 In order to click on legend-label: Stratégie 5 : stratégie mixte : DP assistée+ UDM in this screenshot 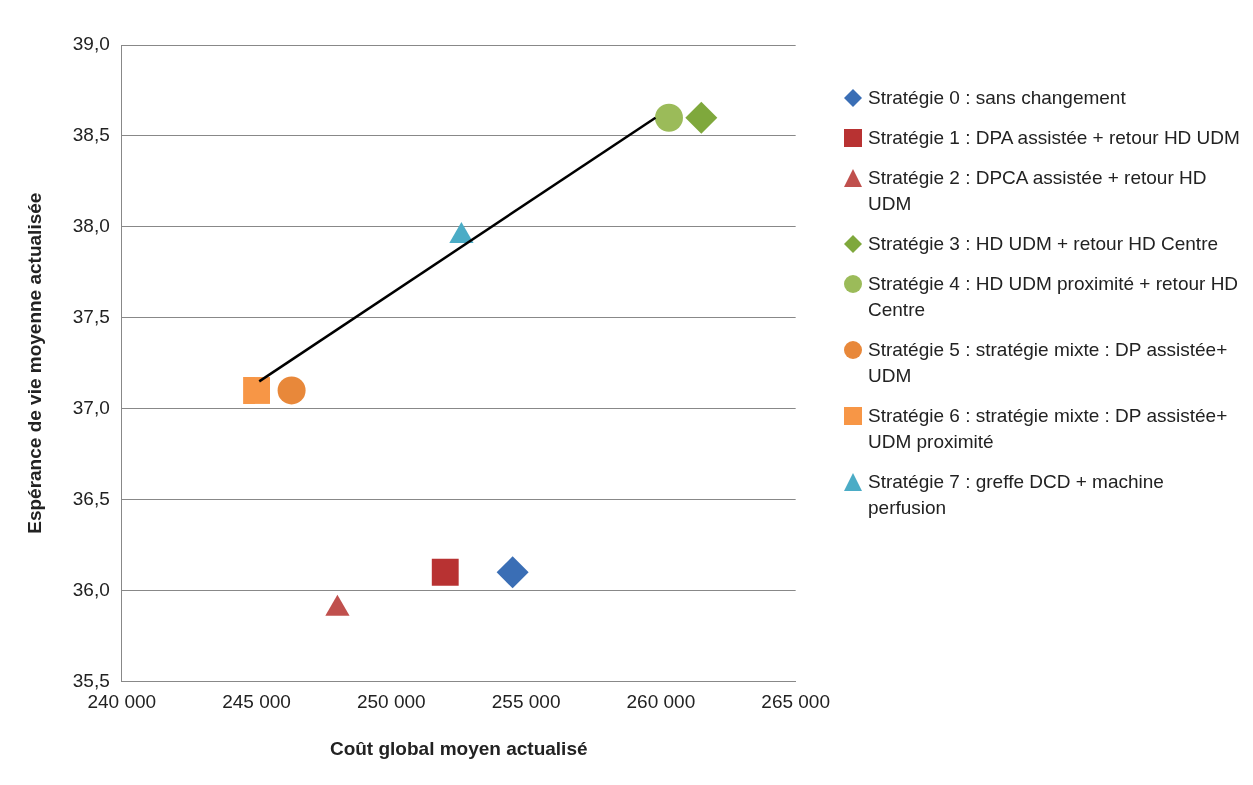, I will do `click(1048, 363)`.